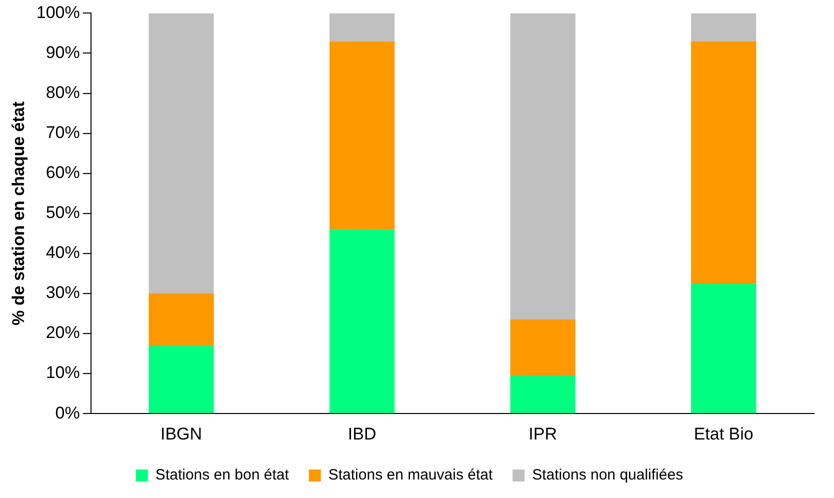 The width and height of the screenshot is (834, 498). Describe the element at coordinates (222, 475) in the screenshot. I see `legend-label: Stations en bon état` at that location.